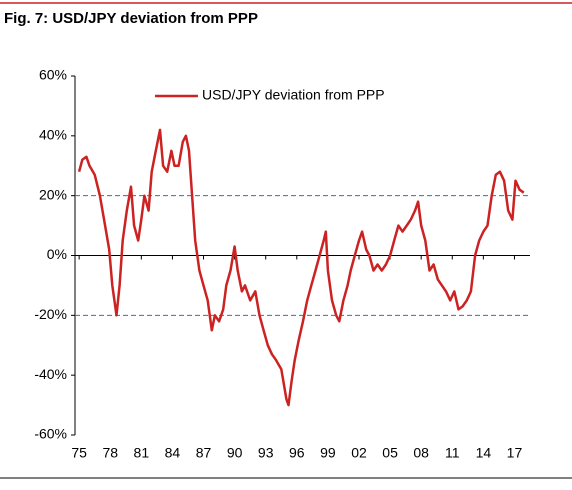 This screenshot has width=572, height=490. Describe the element at coordinates (53, 135) in the screenshot. I see `y-tick-label: 40%` at that location.